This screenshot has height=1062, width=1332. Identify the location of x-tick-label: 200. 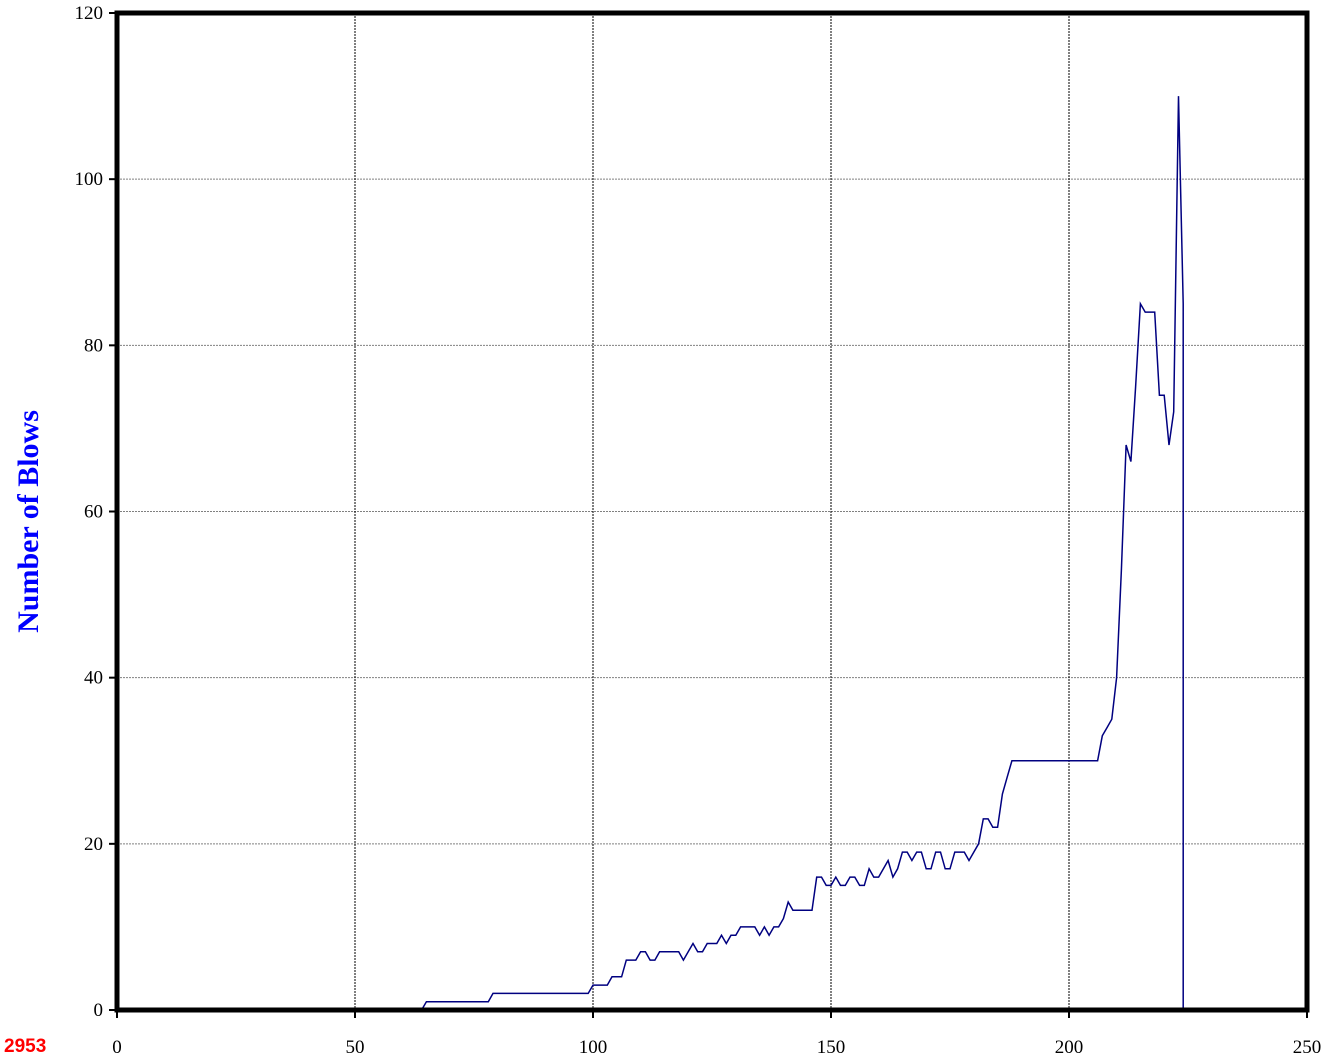
(1069, 1047).